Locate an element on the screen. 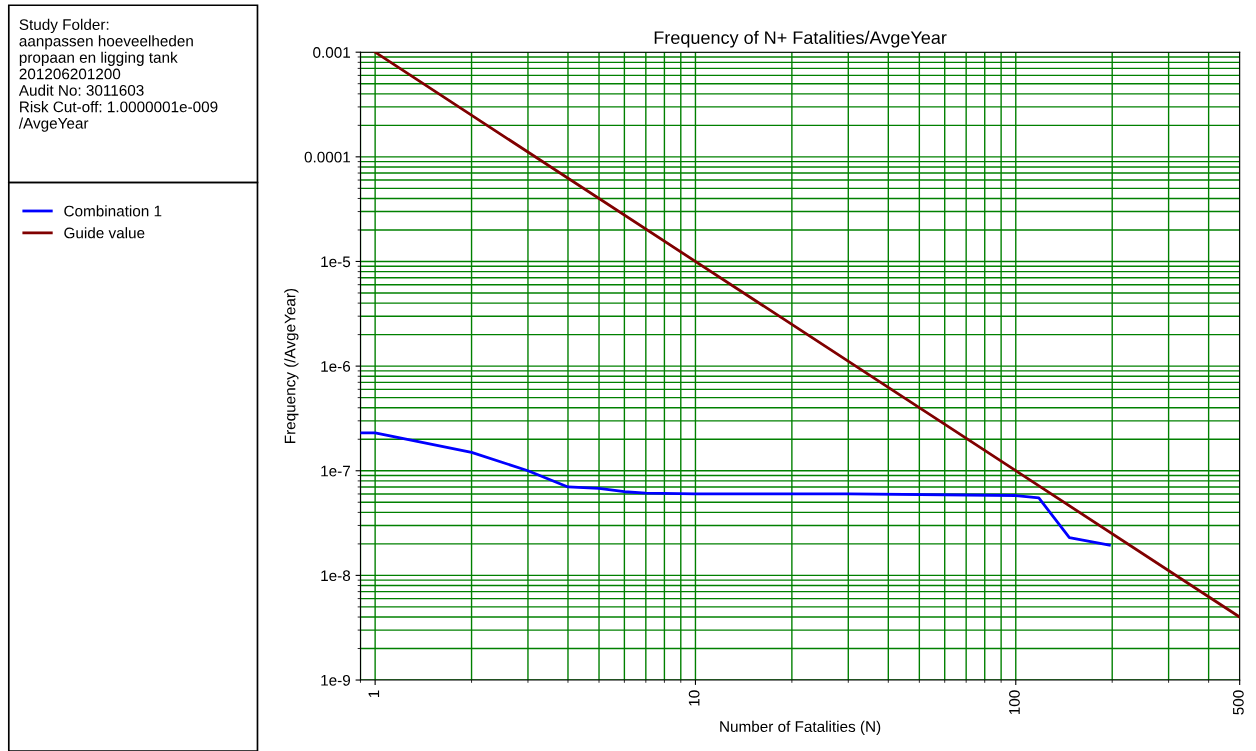 This screenshot has height=751, width=1256. x-axis-title: Number of Fatalities (N) is located at coordinates (800, 728).